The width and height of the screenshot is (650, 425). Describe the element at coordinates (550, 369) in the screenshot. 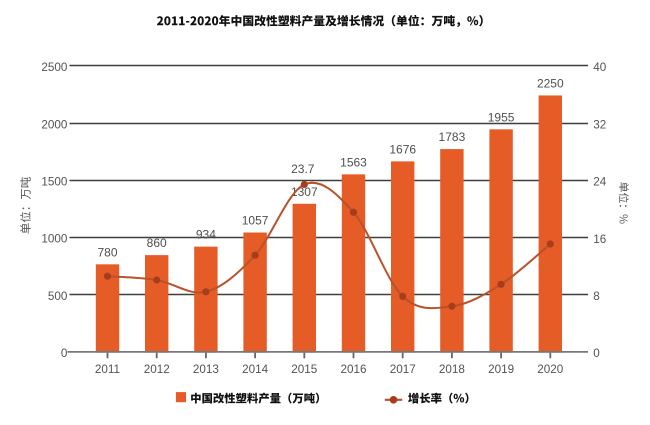

I see `svg-text: 2020` at that location.